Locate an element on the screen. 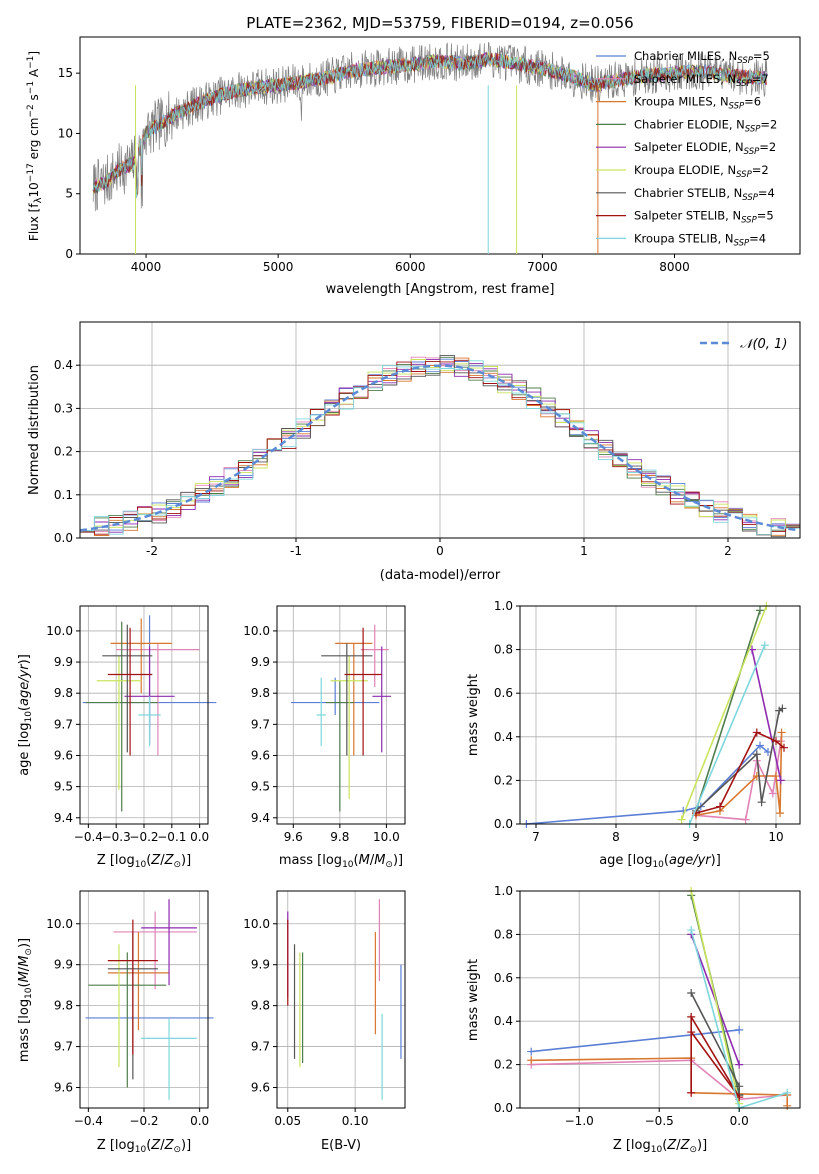  x-tick-label: 10.0 is located at coordinates (386, 837).